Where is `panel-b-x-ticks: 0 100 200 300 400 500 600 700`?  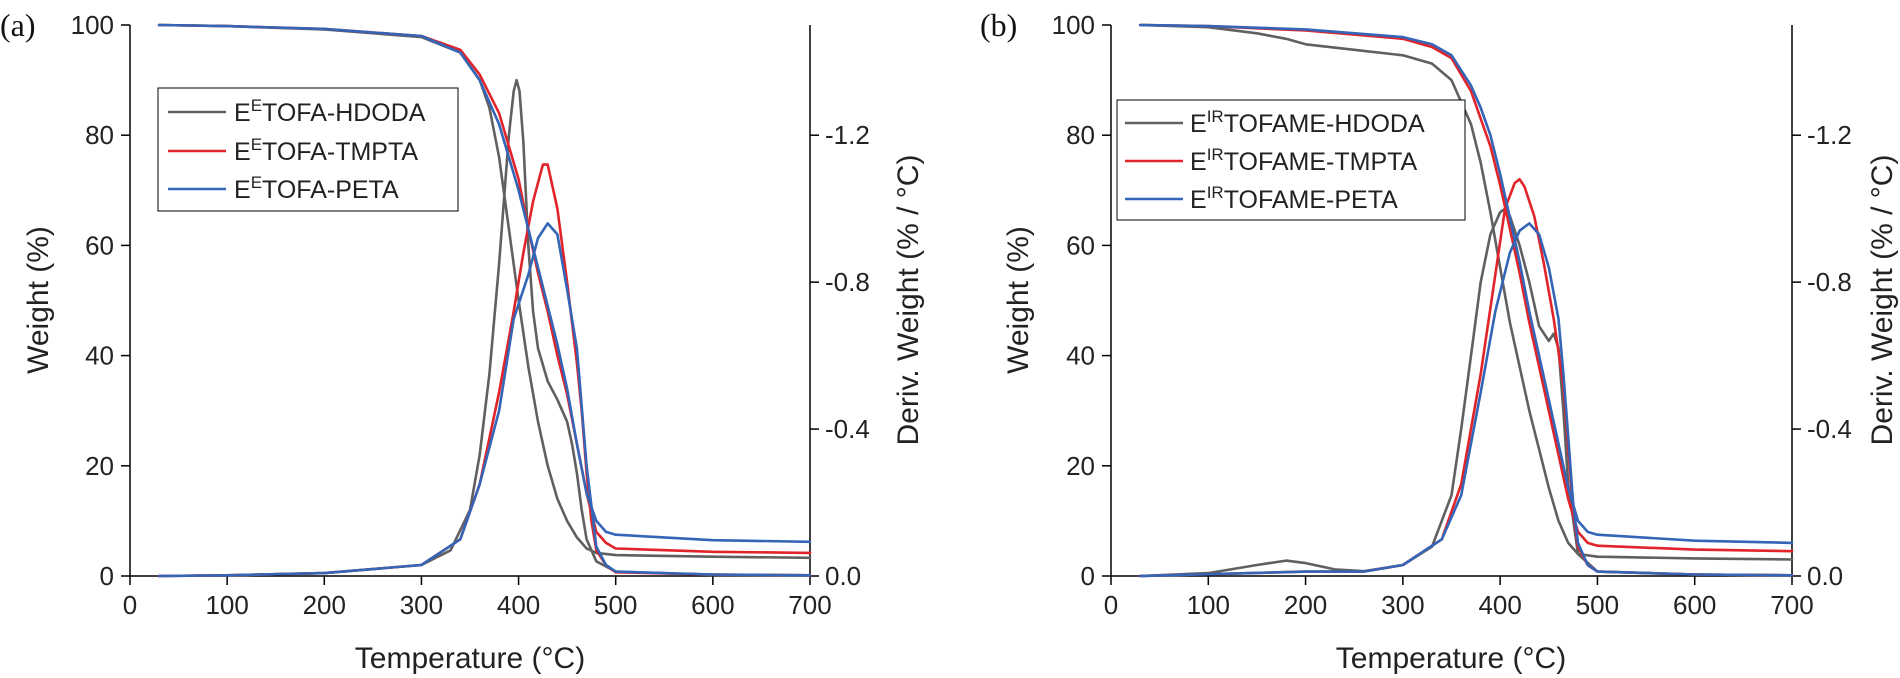 panel-b-x-ticks: 0 100 200 300 400 500 600 700 is located at coordinates (1459, 598).